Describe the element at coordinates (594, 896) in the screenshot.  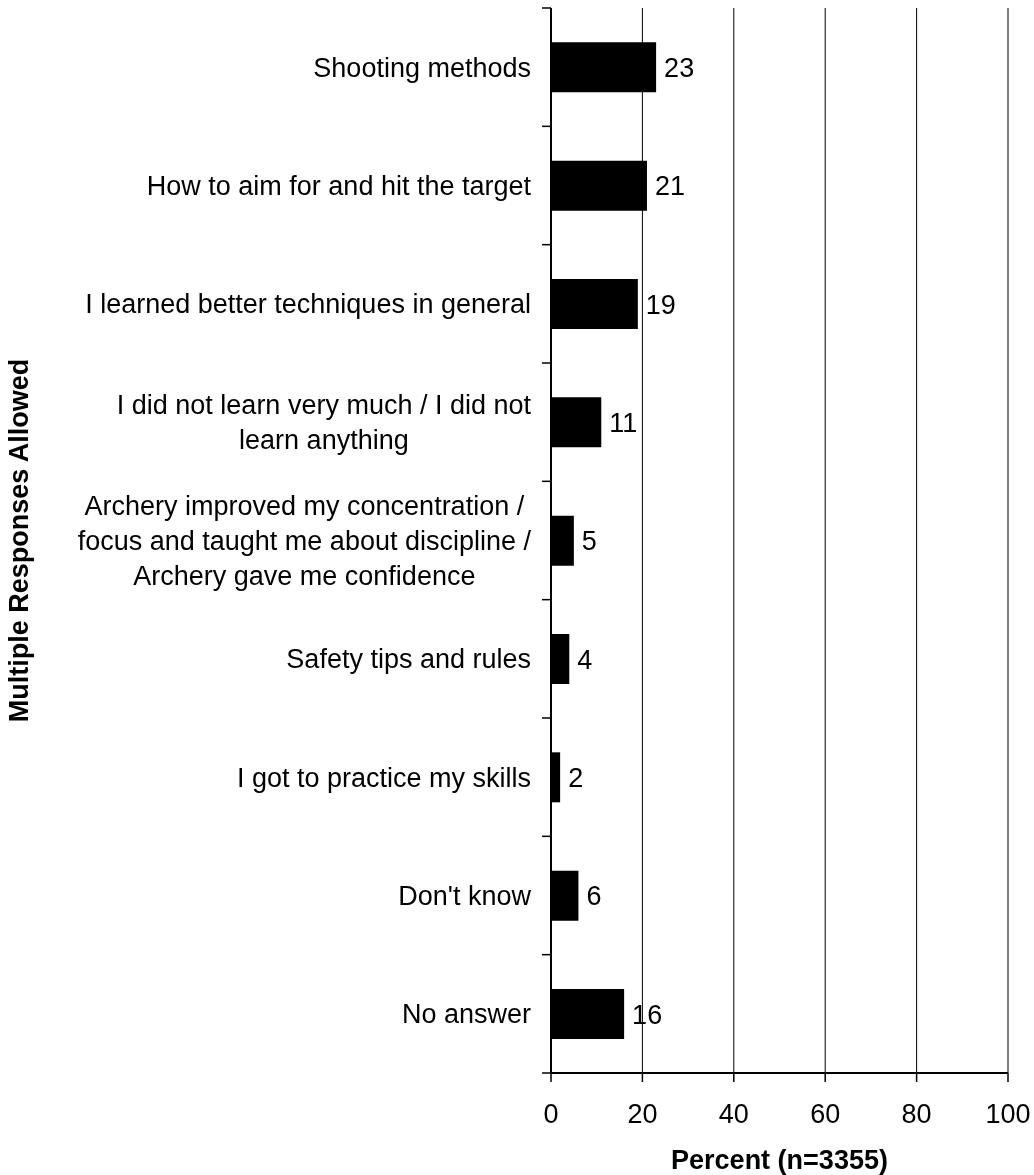
I see `data-label: 6` at that location.